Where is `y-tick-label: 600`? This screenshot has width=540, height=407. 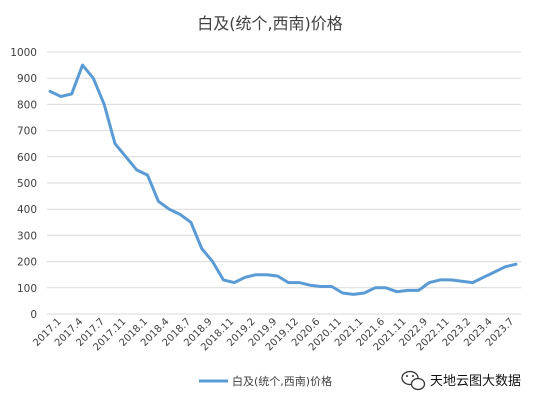
y-tick-label: 600 is located at coordinates (27, 158).